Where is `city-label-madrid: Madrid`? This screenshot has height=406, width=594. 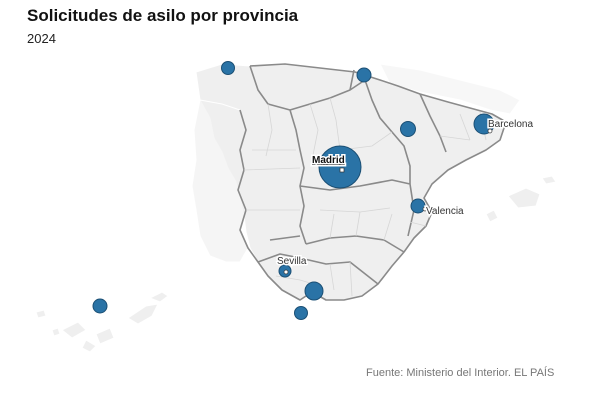
city-label-madrid: Madrid is located at coordinates (328, 160).